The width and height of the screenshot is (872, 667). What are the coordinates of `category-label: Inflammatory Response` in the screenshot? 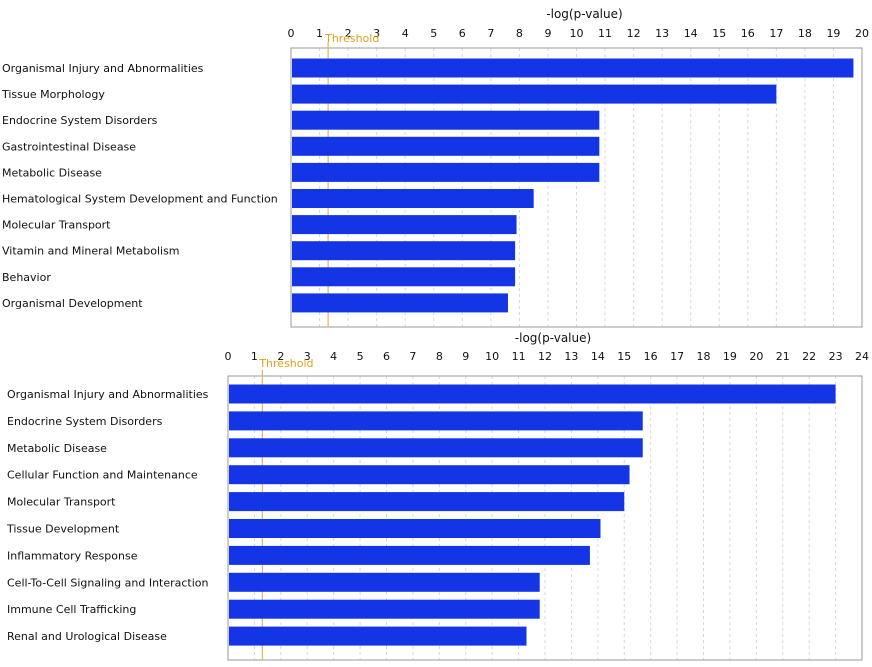 It's located at (72, 555).